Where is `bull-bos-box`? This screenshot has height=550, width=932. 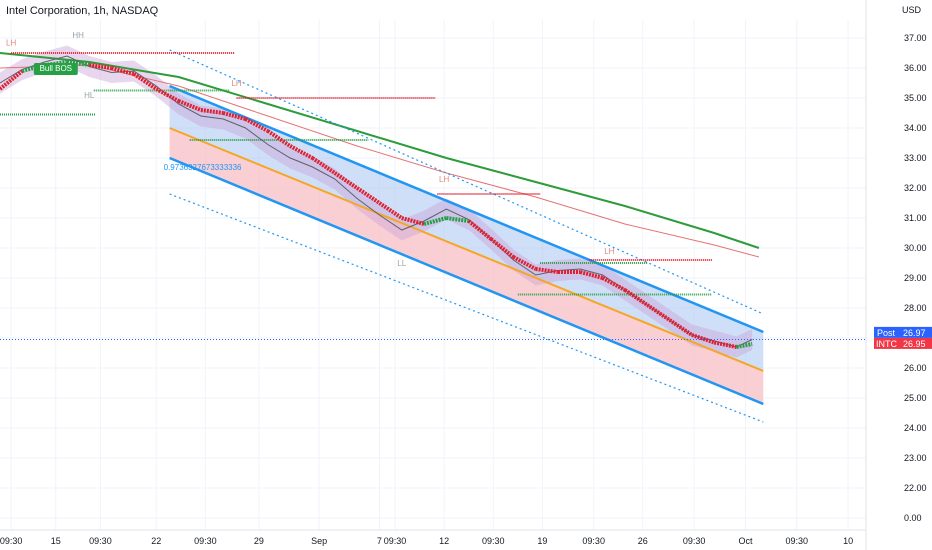
bull-bos-box is located at coordinates (55, 69).